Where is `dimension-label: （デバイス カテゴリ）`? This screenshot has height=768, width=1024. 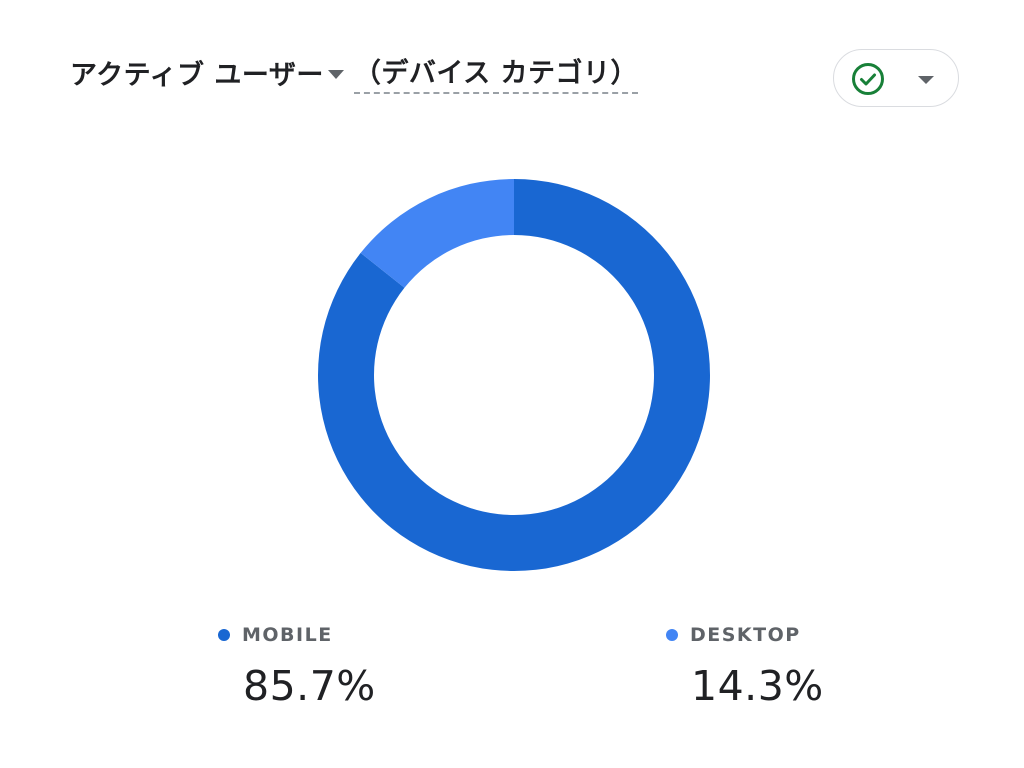
dimension-label: （デバイス カテゴリ） is located at coordinates (495, 72).